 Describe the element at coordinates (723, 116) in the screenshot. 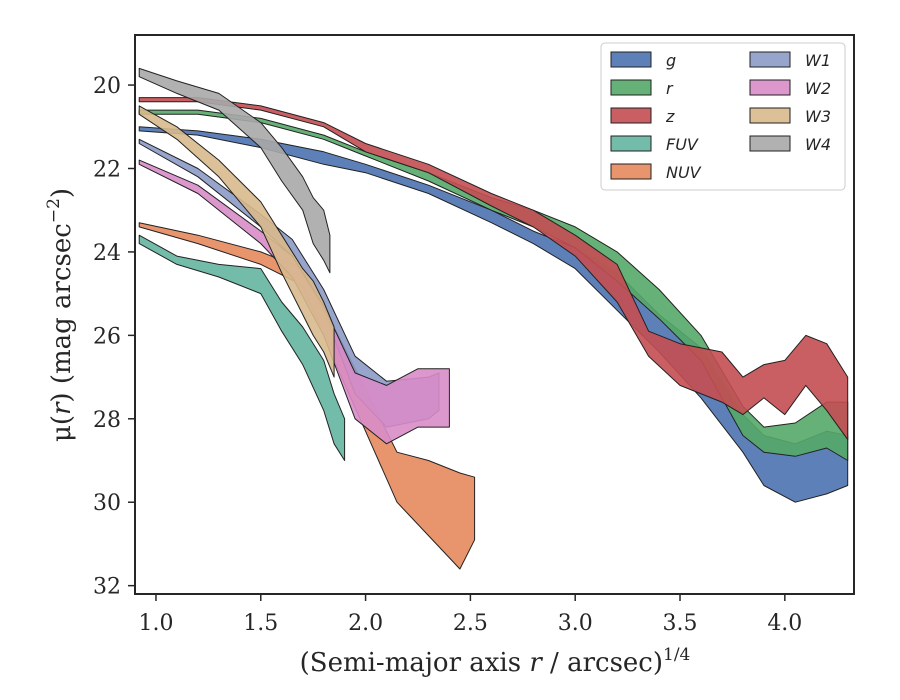

I see `legend: grz FUV NUV W1 W2 W3 W4` at that location.